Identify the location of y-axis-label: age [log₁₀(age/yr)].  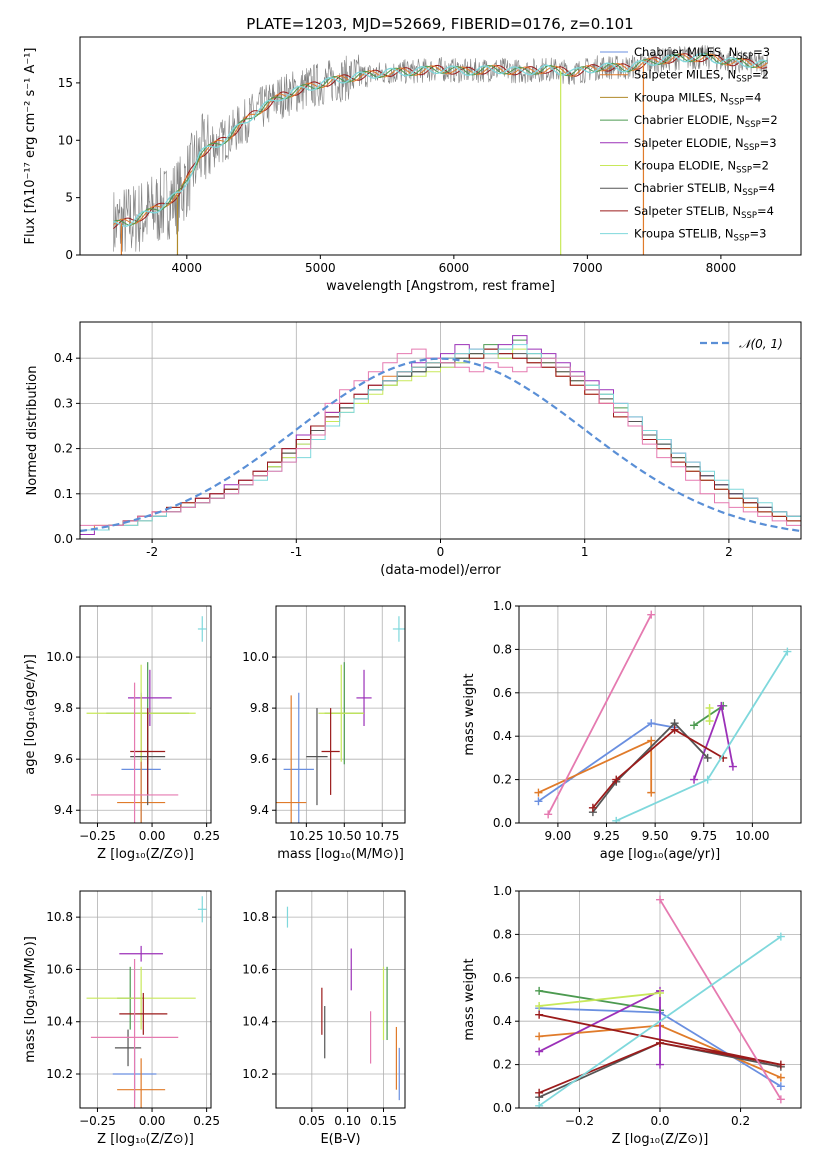
(30, 714).